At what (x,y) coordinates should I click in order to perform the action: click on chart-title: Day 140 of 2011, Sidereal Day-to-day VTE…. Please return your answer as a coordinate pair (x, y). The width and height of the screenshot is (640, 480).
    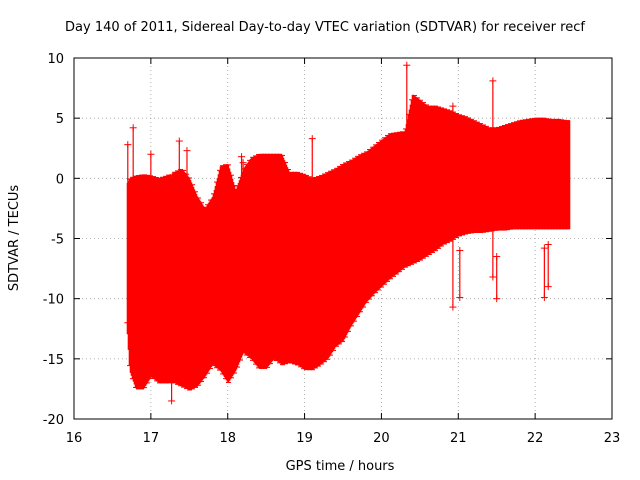
    Looking at the image, I should click on (325, 27).